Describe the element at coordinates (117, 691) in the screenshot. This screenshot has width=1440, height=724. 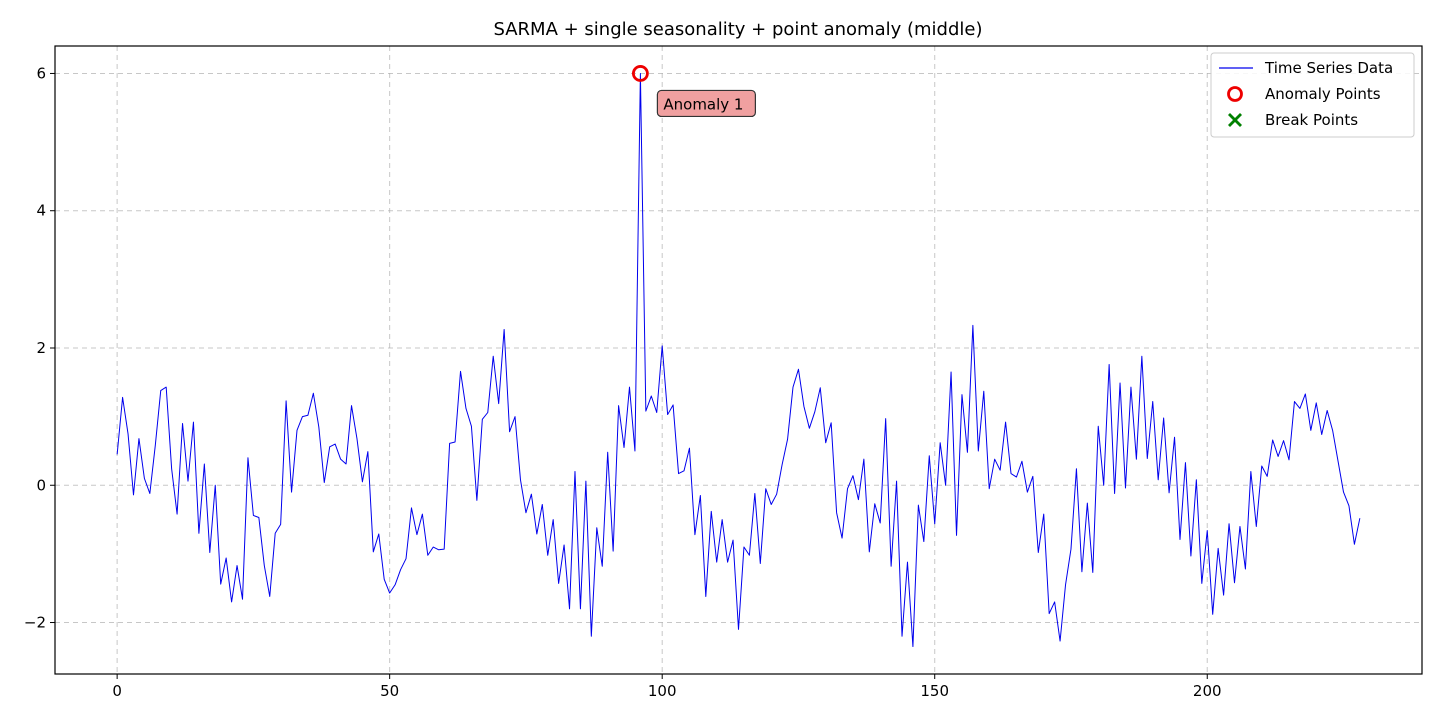
I see `x-tick-label: 0` at that location.